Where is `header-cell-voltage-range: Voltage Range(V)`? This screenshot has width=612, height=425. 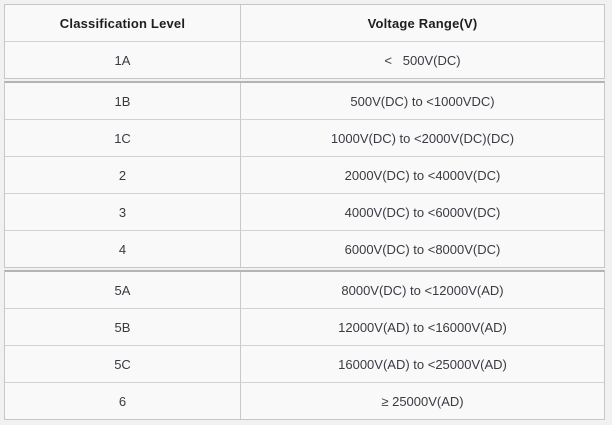 header-cell-voltage-range: Voltage Range(V) is located at coordinates (422, 23).